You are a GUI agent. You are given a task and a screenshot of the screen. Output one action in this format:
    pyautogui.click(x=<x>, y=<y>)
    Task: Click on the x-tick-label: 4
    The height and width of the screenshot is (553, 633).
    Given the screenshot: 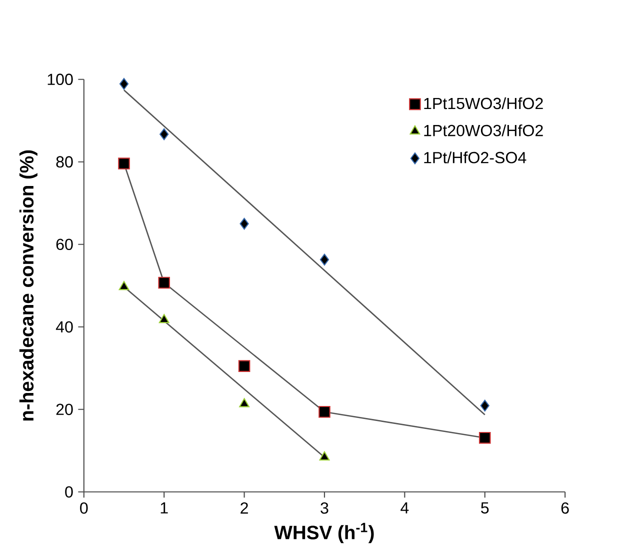 What is the action you would take?
    pyautogui.click(x=404, y=508)
    